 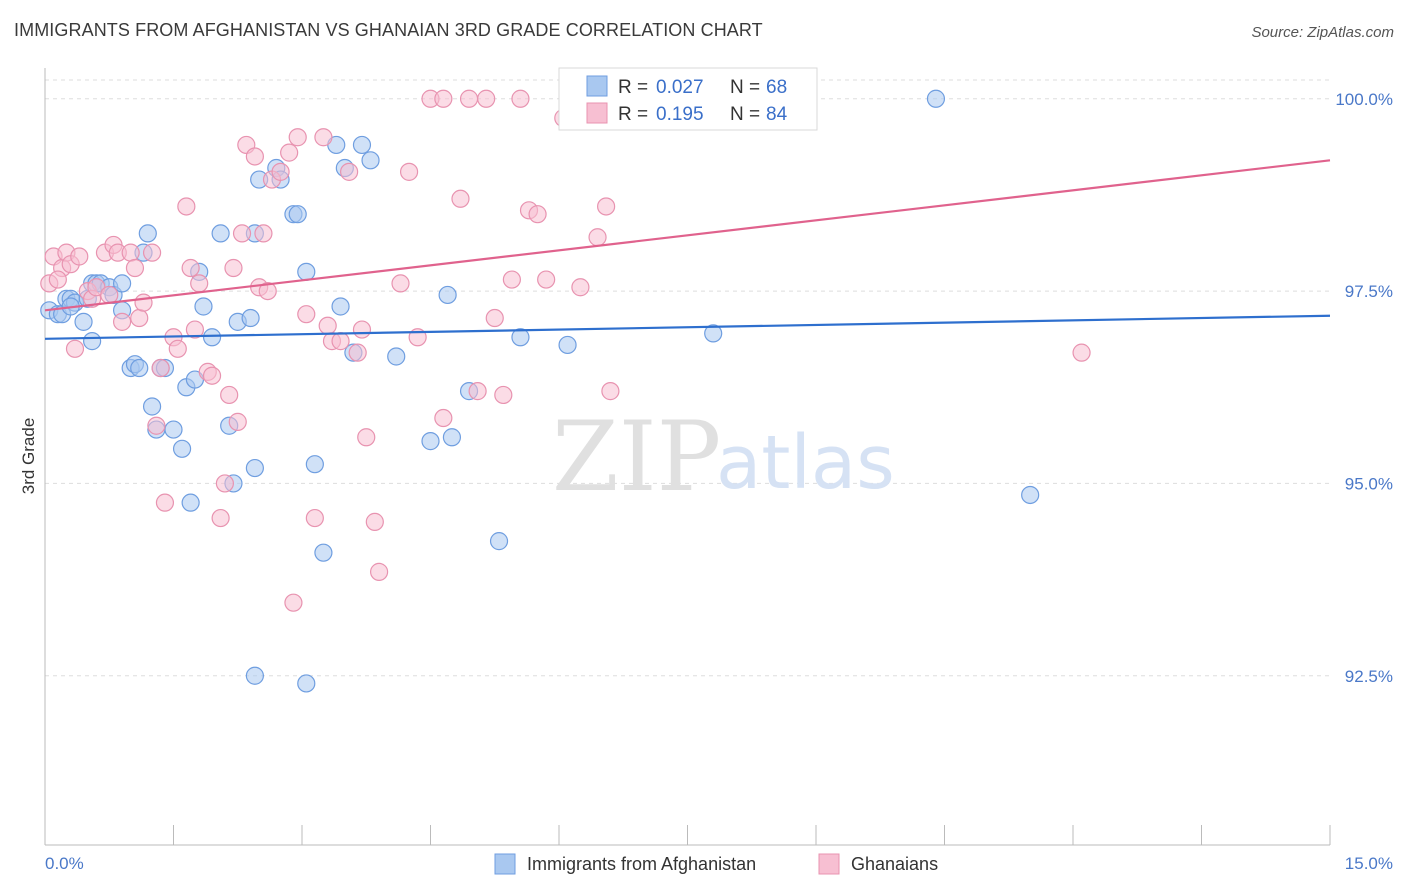 I want to click on y-axis-label: 3rd Grade, so click(x=28, y=456).